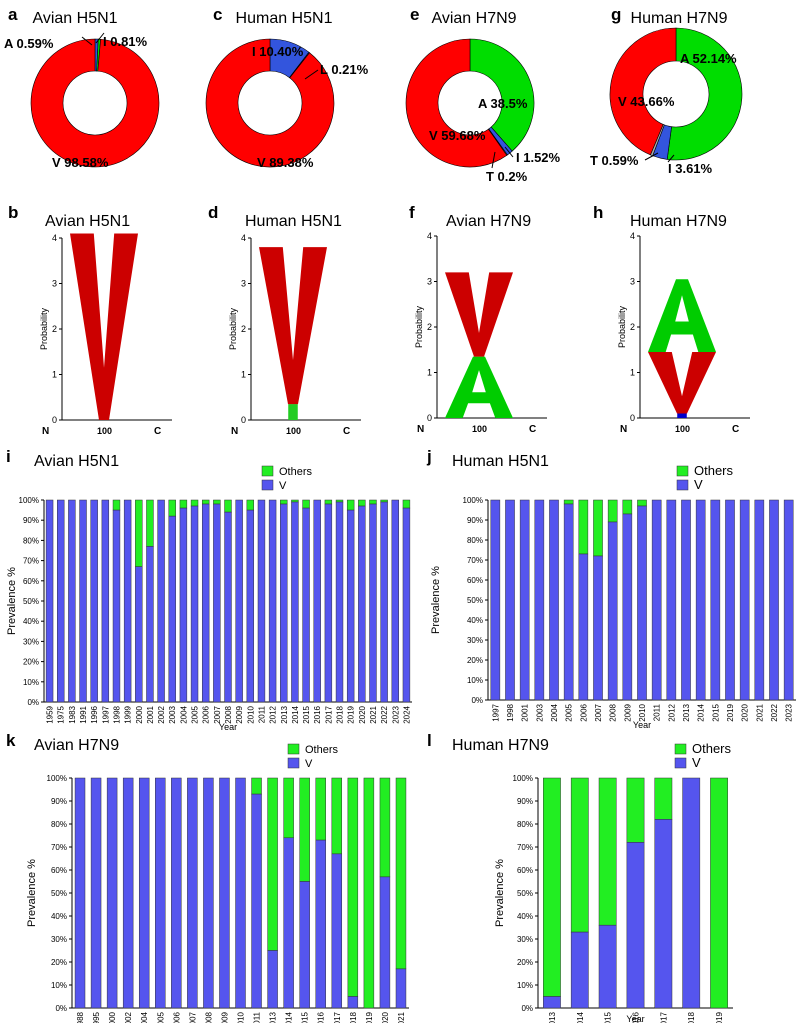 This screenshot has height=1023, width=800. What do you see at coordinates (206, 714) in the screenshot?
I see `x-tick-label: 2006` at bounding box center [206, 714].